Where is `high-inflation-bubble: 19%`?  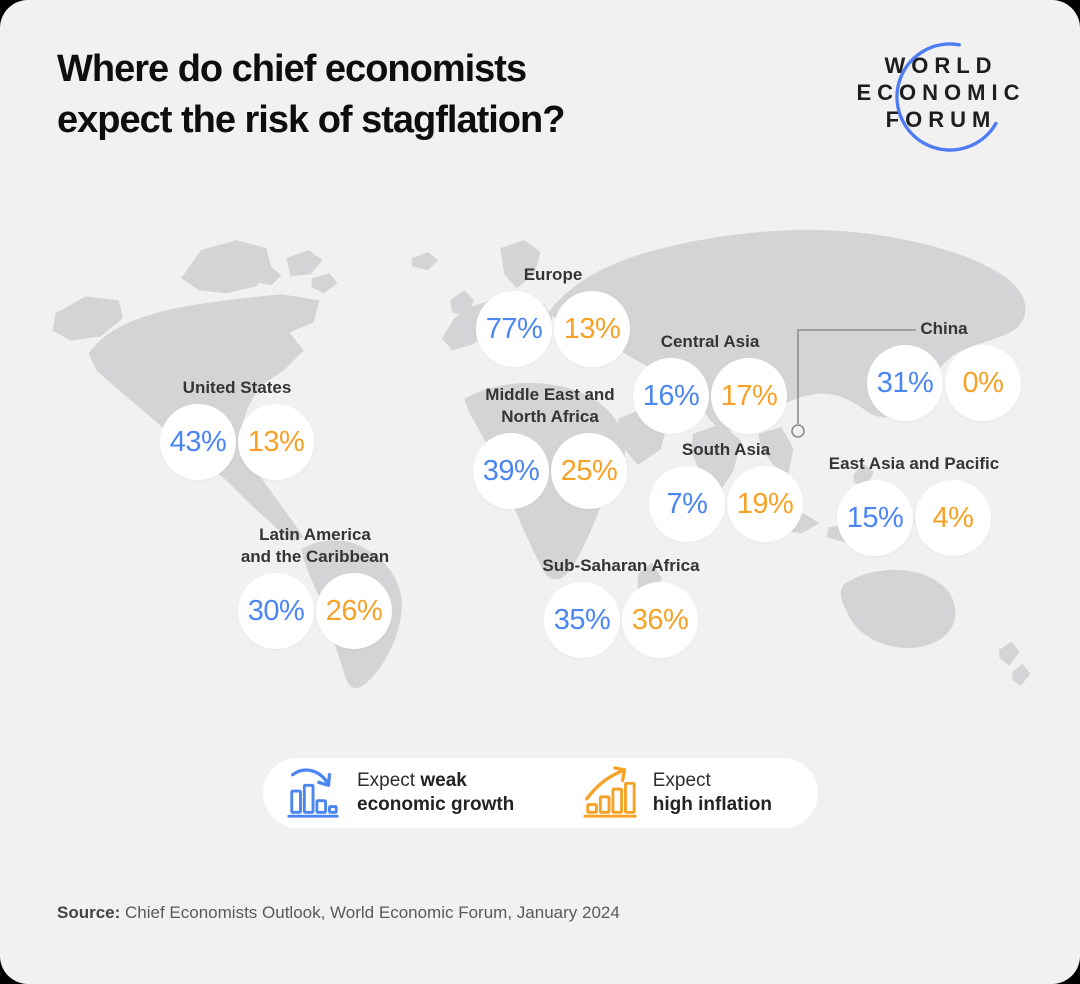 high-inflation-bubble: 19% is located at coordinates (765, 504).